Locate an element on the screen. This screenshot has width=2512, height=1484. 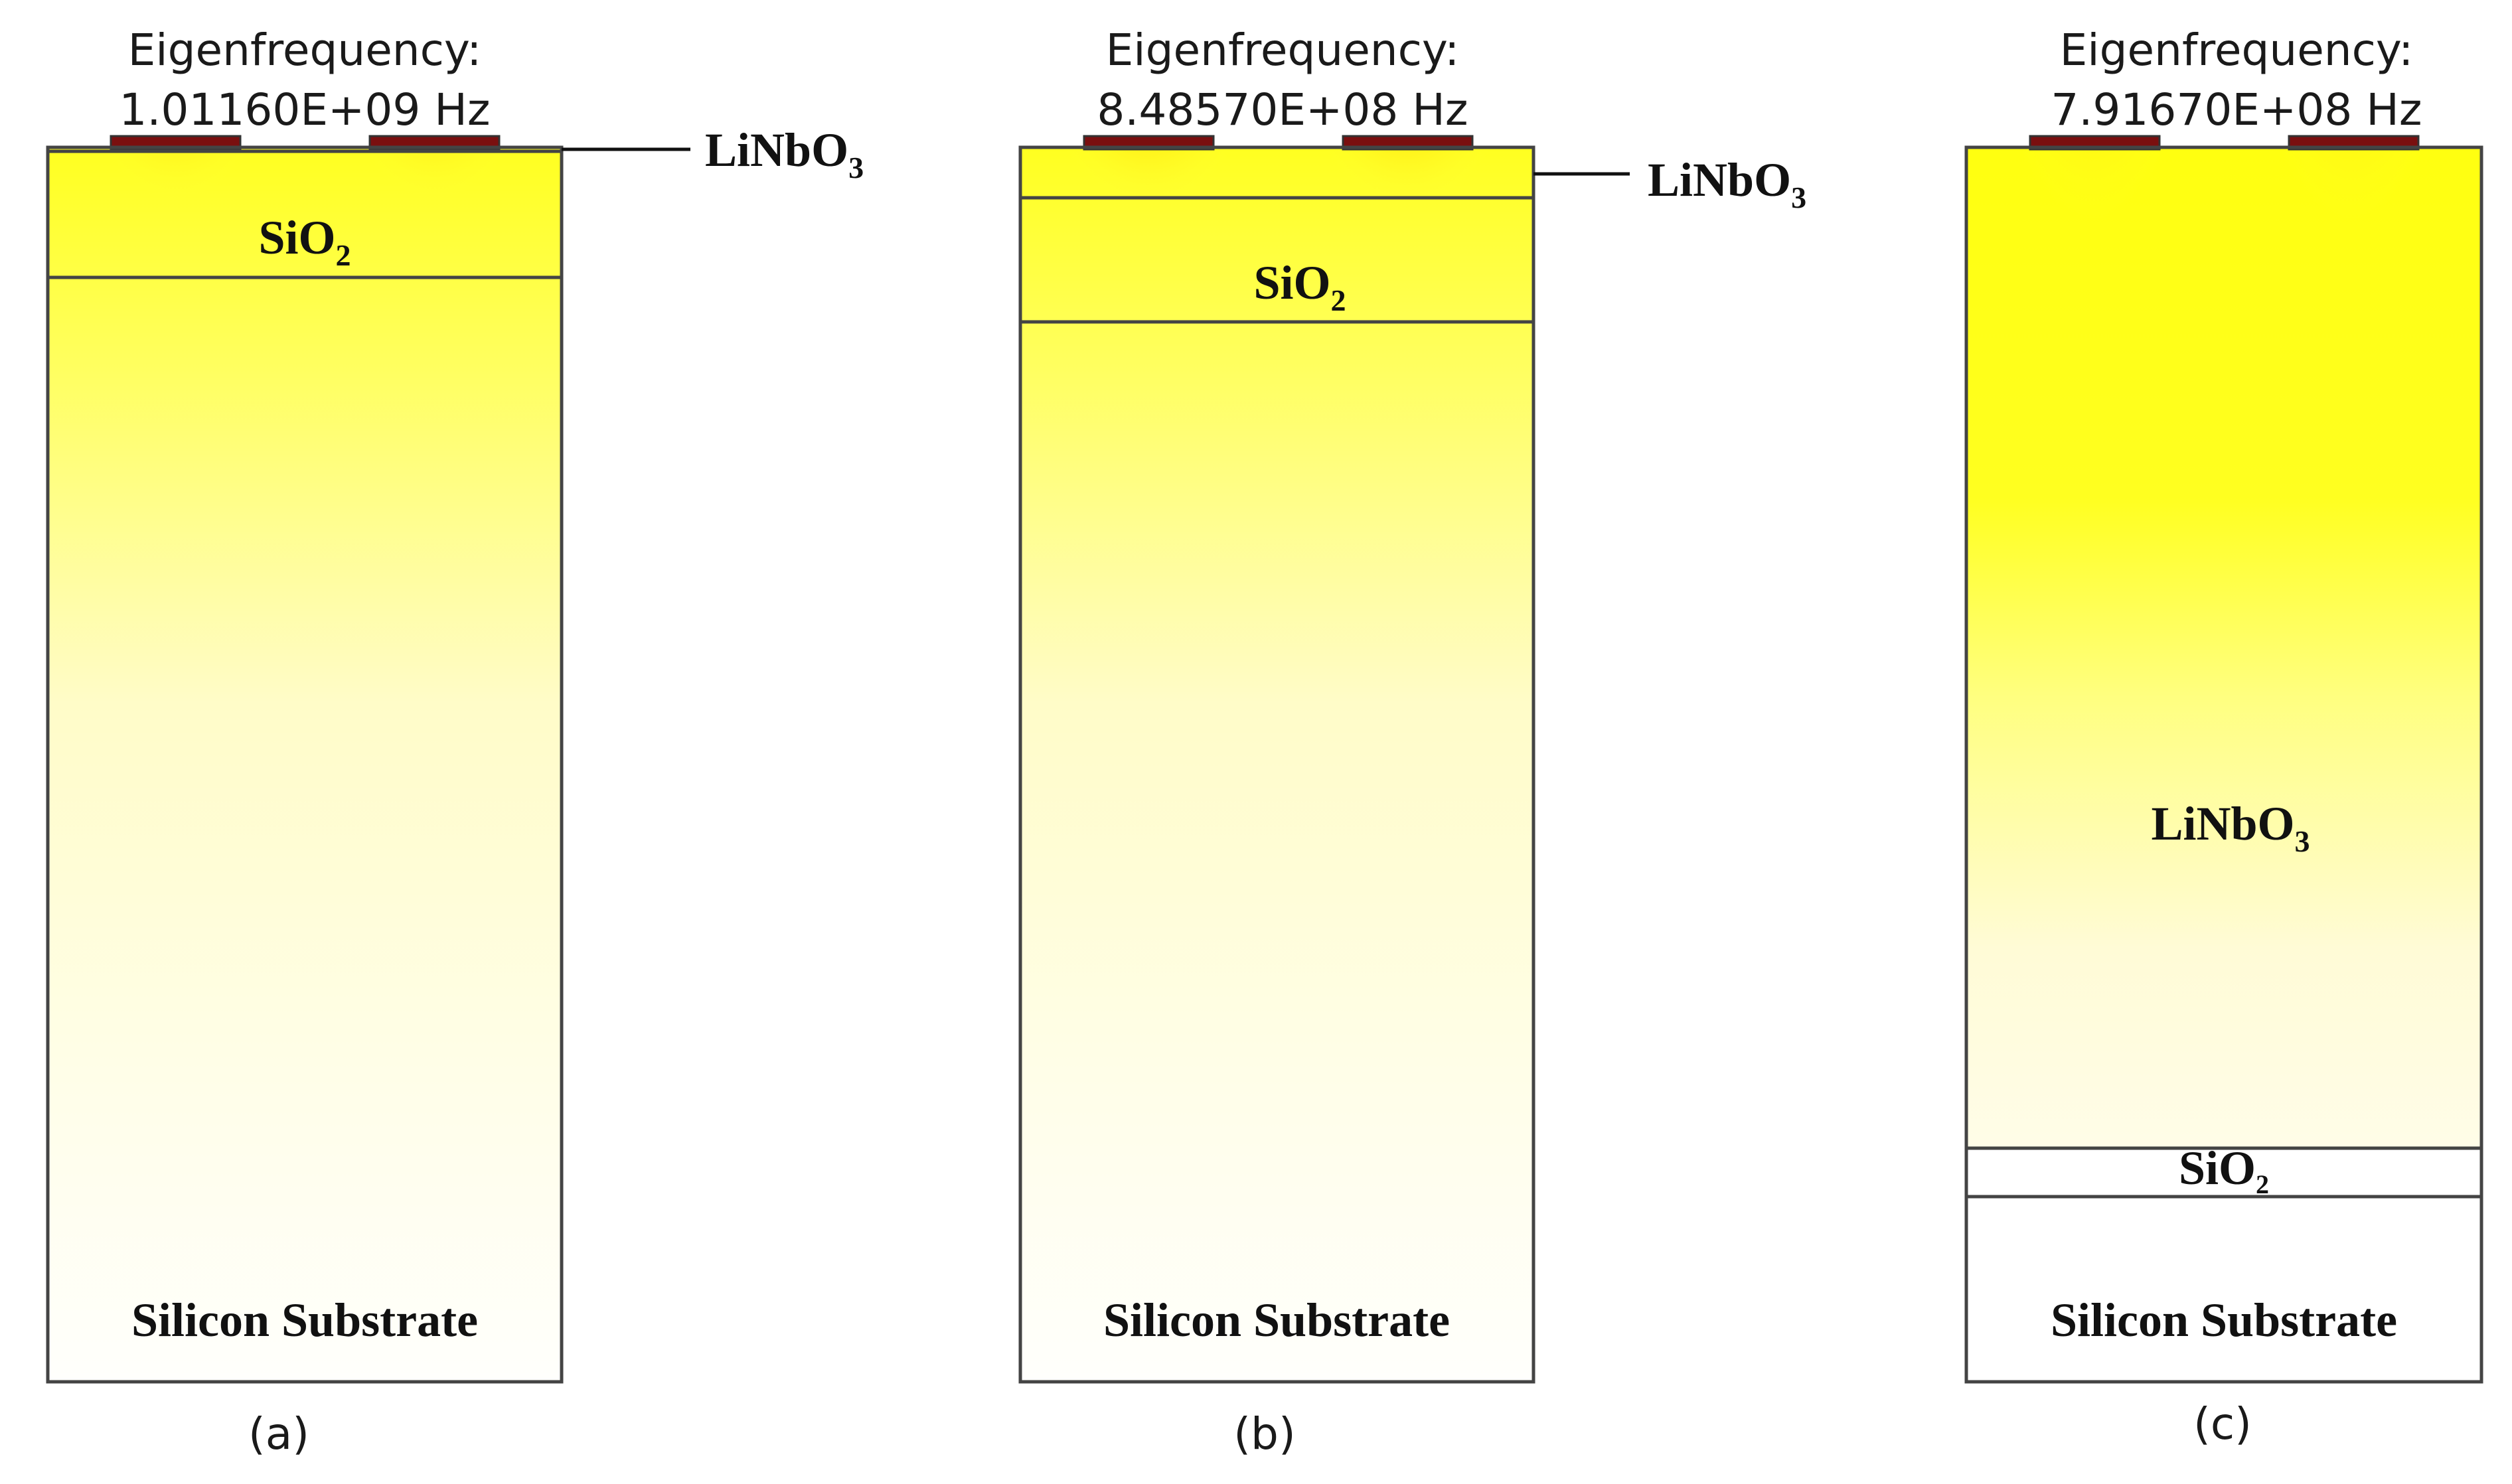
linbo3-callout-a: LiNbO3 is located at coordinates (784, 154).